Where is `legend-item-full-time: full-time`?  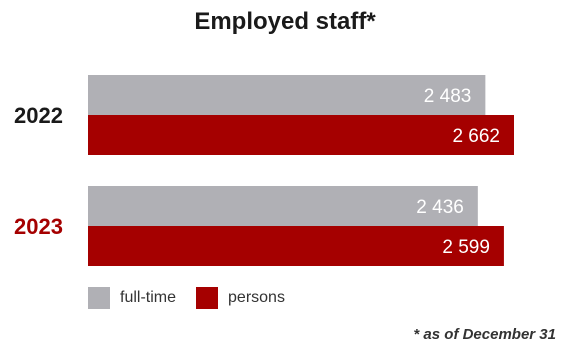 legend-item-full-time: full-time is located at coordinates (132, 298).